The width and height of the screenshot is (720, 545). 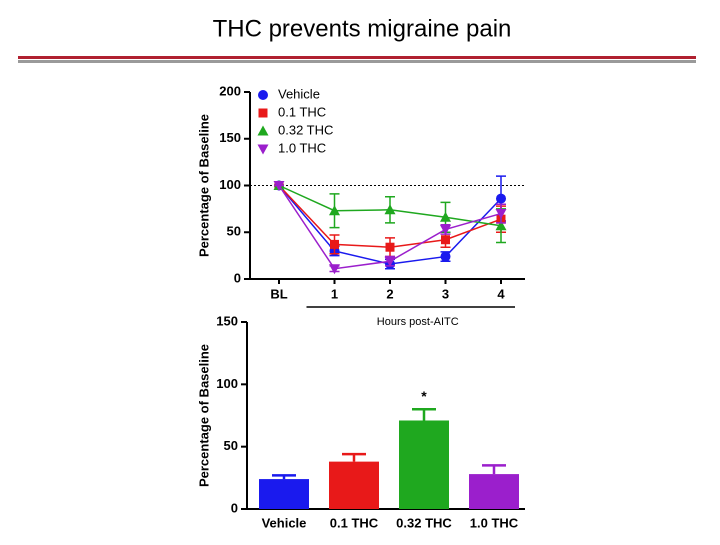 What do you see at coordinates (278, 293) in the screenshot?
I see `x-tick-label: BL` at bounding box center [278, 293].